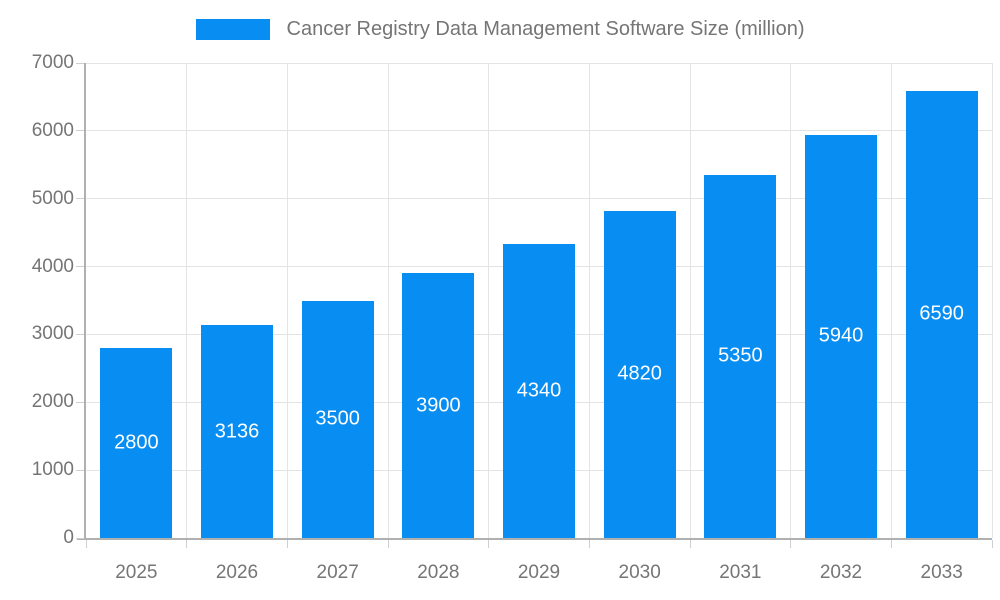  Describe the element at coordinates (85, 300) in the screenshot. I see `y-axis-line` at that location.